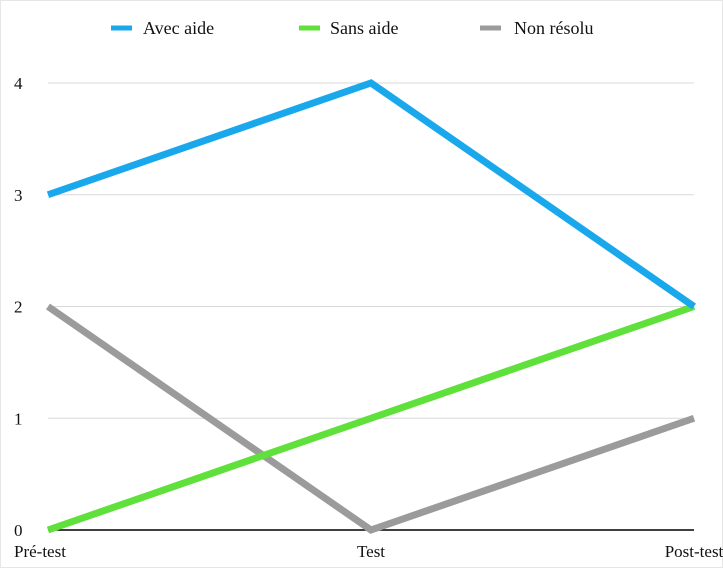 The width and height of the screenshot is (723, 573). I want to click on x-tick-label: Post-test, so click(694, 551).